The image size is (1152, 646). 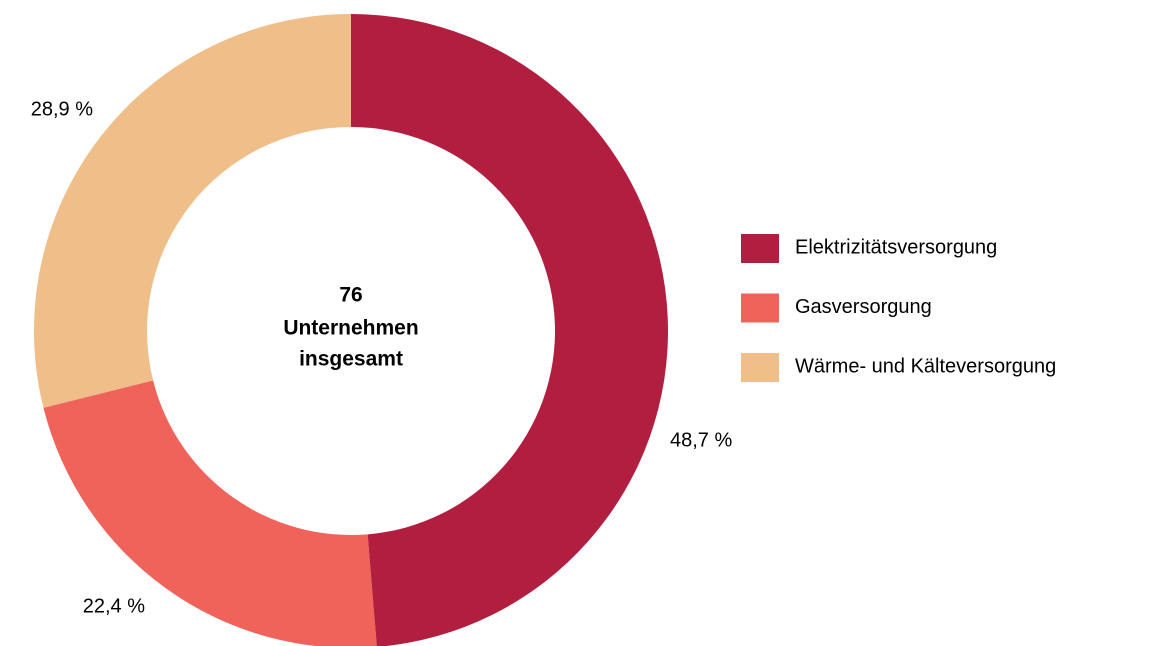 I want to click on center-text: insgesamt, so click(x=351, y=359).